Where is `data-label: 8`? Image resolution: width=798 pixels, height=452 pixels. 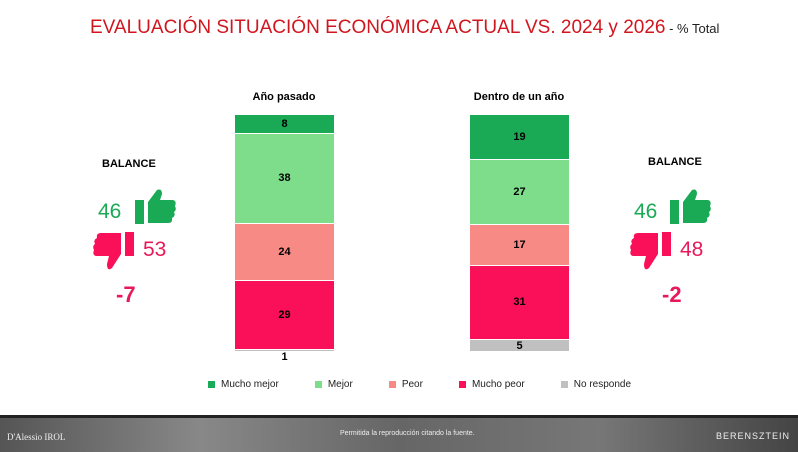
data-label: 8 is located at coordinates (284, 123).